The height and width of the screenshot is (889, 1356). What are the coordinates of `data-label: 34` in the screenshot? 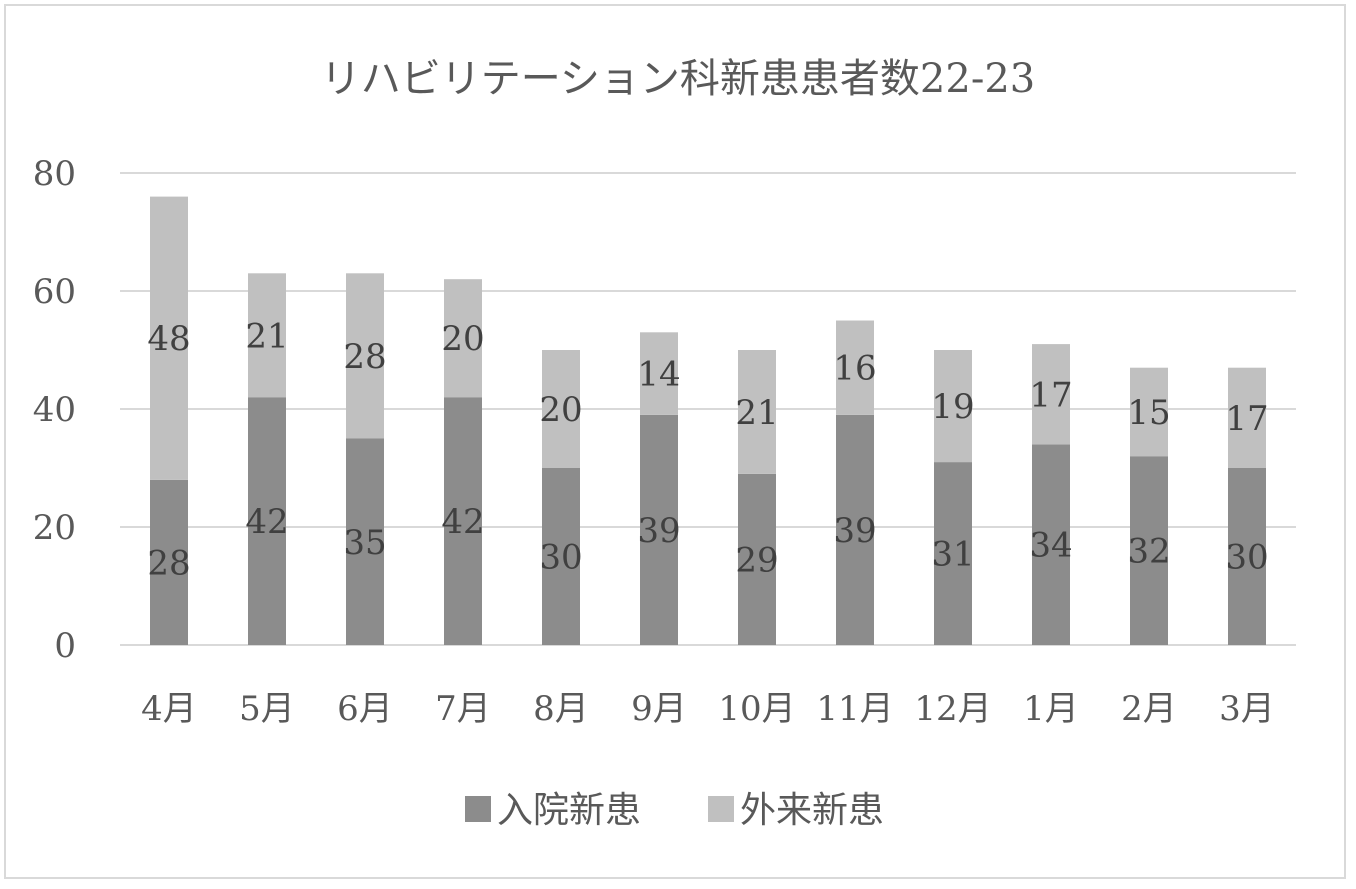 It's located at (1050, 546).